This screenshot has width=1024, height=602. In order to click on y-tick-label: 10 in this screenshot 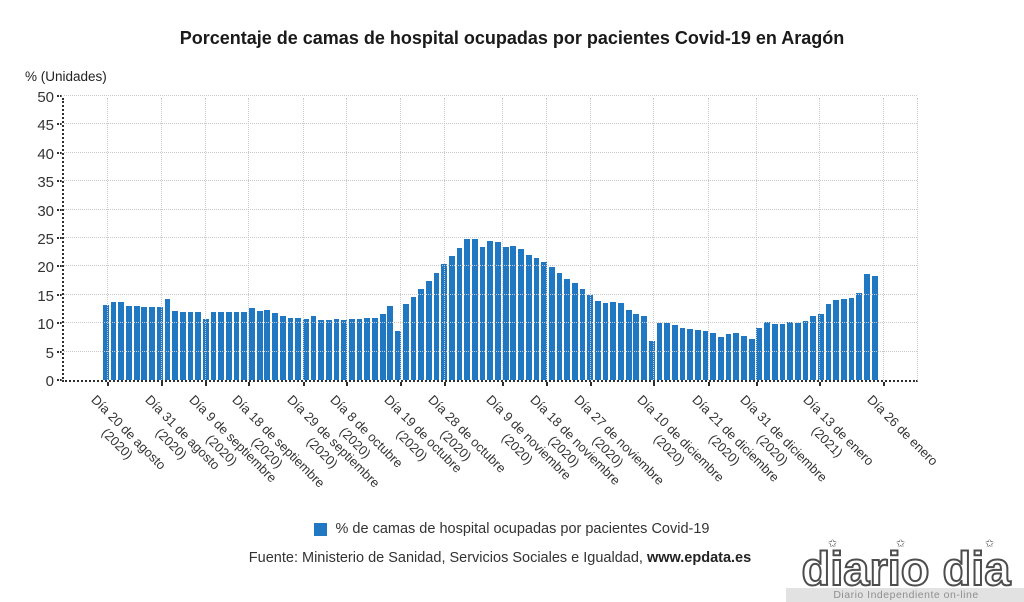, I will do `click(45, 325)`.